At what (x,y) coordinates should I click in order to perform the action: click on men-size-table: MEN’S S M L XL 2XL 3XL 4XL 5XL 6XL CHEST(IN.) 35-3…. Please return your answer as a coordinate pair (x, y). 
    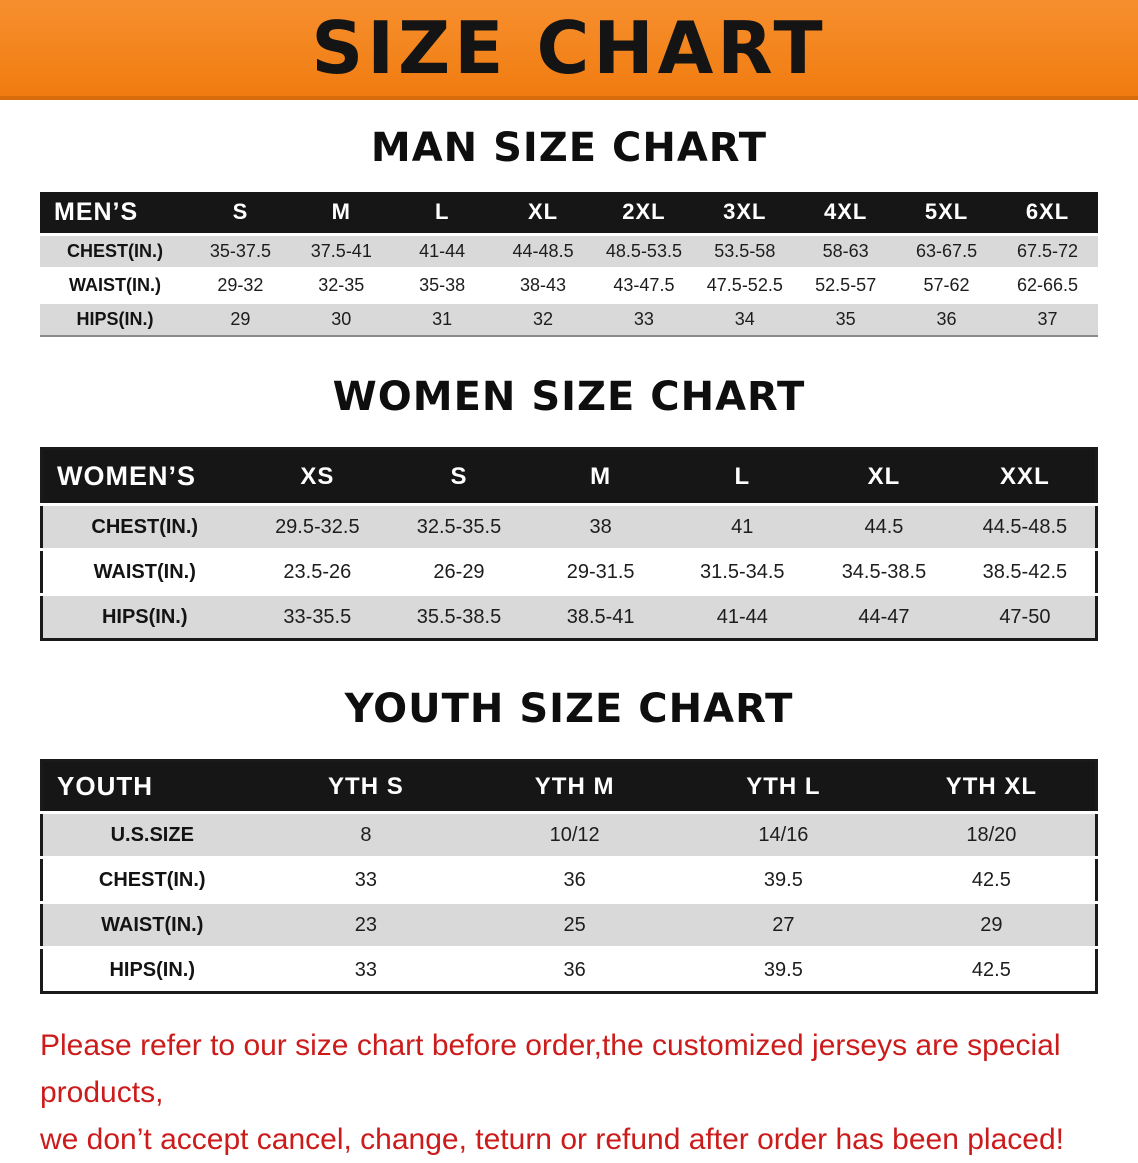
    Looking at the image, I should click on (569, 264).